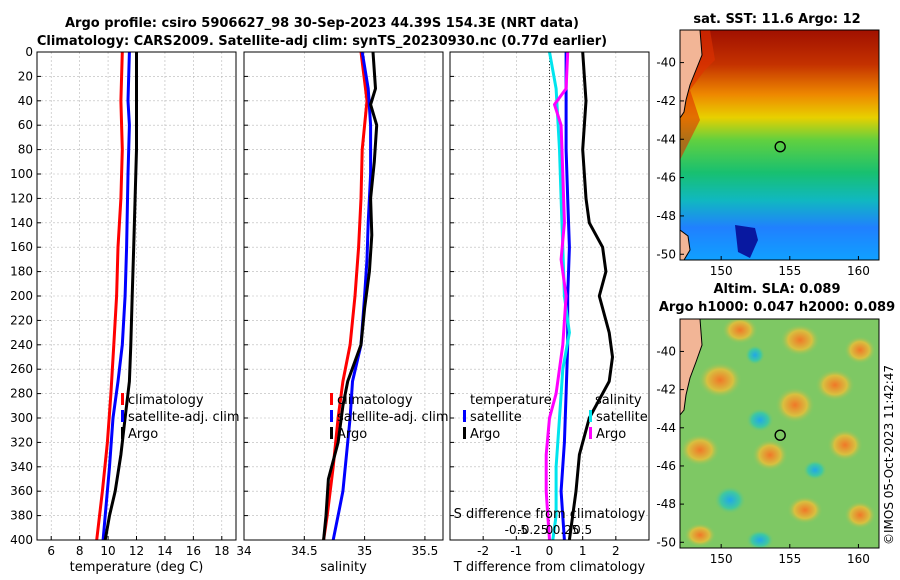  I want to click on sla-map-axes: 150 155 160 -40 -42 -44 -46 -48 -50, so click(762, 455).